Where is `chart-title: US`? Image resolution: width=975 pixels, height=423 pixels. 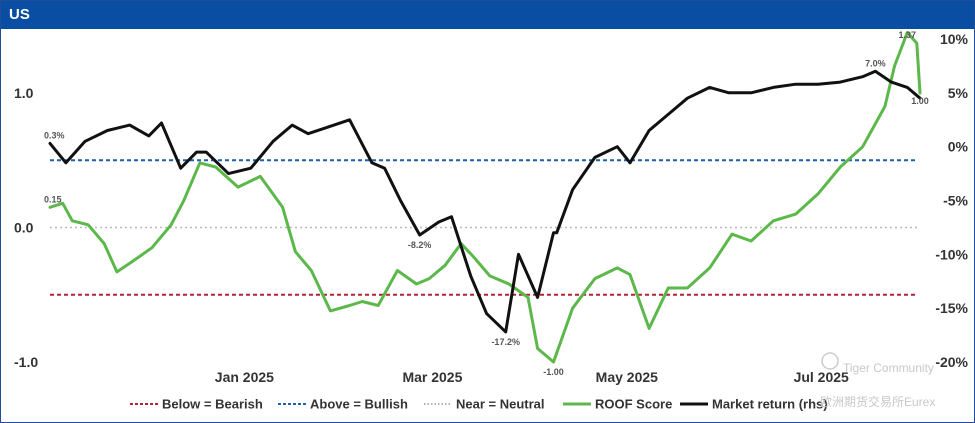 chart-title: US is located at coordinates (19, 14).